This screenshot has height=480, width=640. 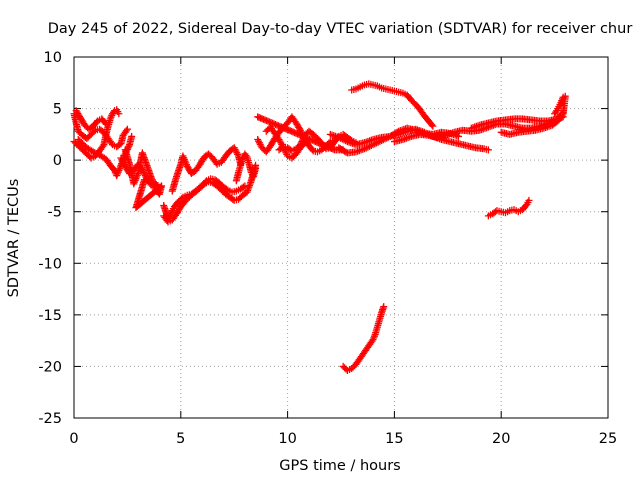 I want to click on x-tick-label: 0, so click(x=73, y=439).